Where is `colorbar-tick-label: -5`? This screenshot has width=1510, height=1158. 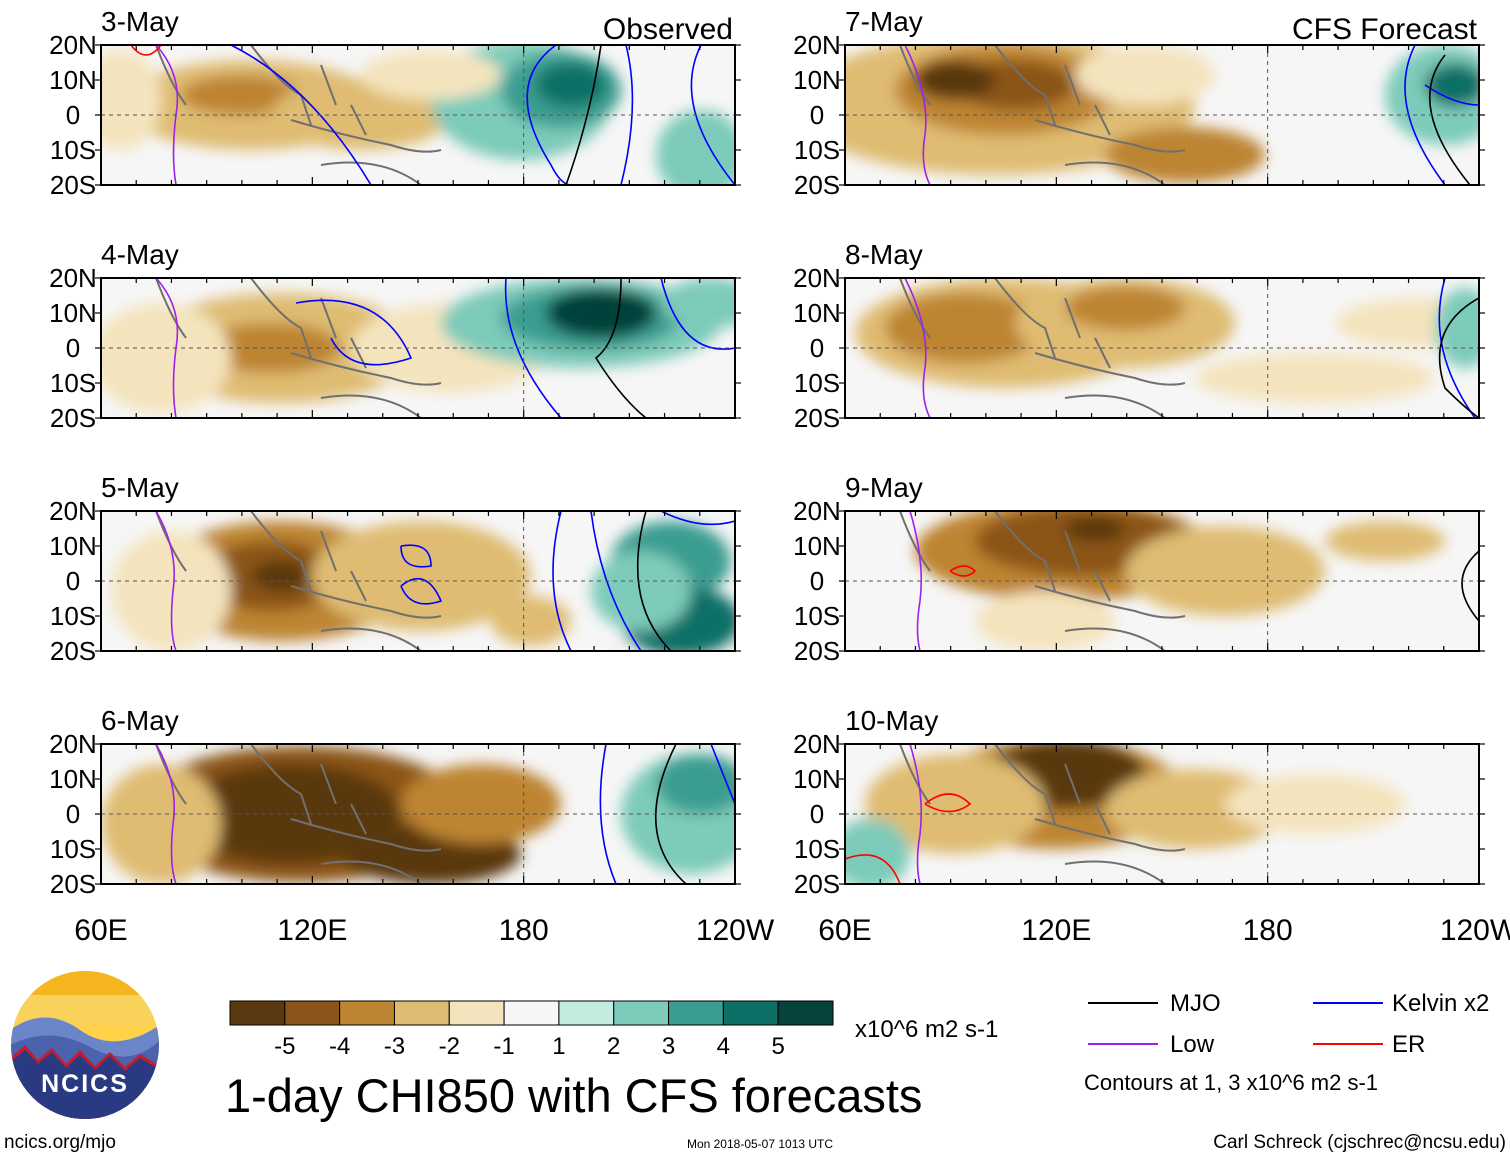 colorbar-tick-label: -5 is located at coordinates (284, 1046).